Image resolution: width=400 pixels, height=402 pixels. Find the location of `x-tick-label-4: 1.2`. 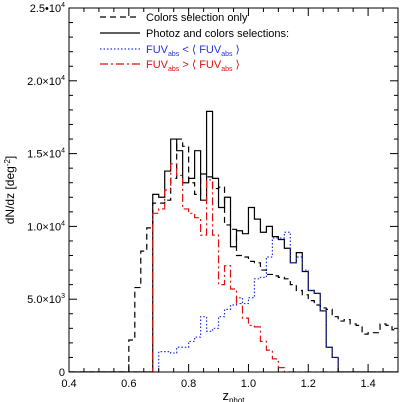

x-tick-label-4: 1.2 is located at coordinates (308, 384).